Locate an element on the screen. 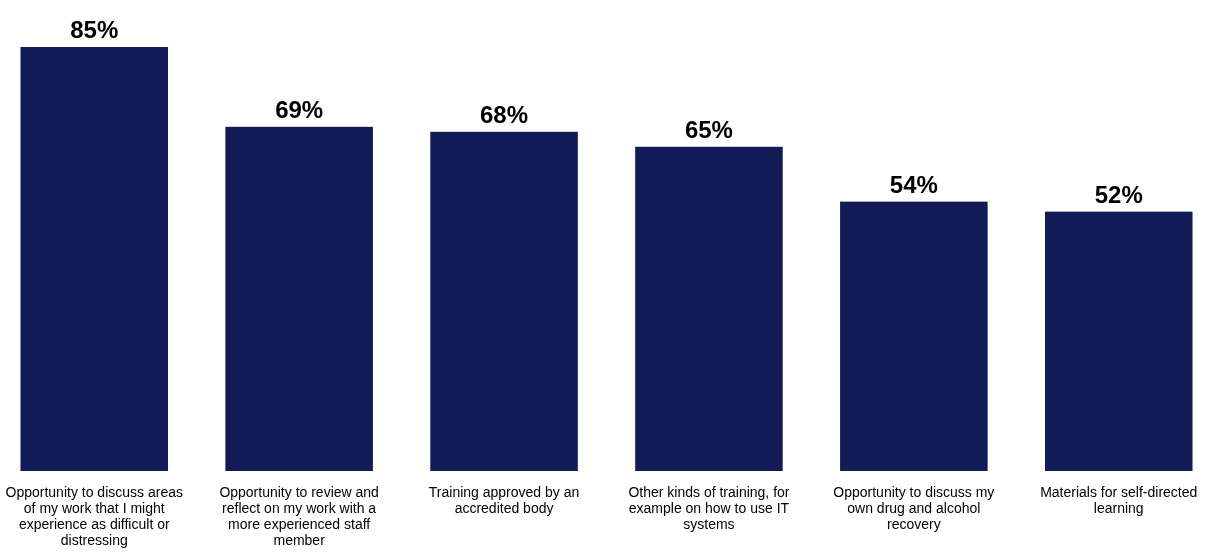 This screenshot has width=1213, height=557. x-tick-label: Training approved by an accredited body is located at coordinates (504, 500).